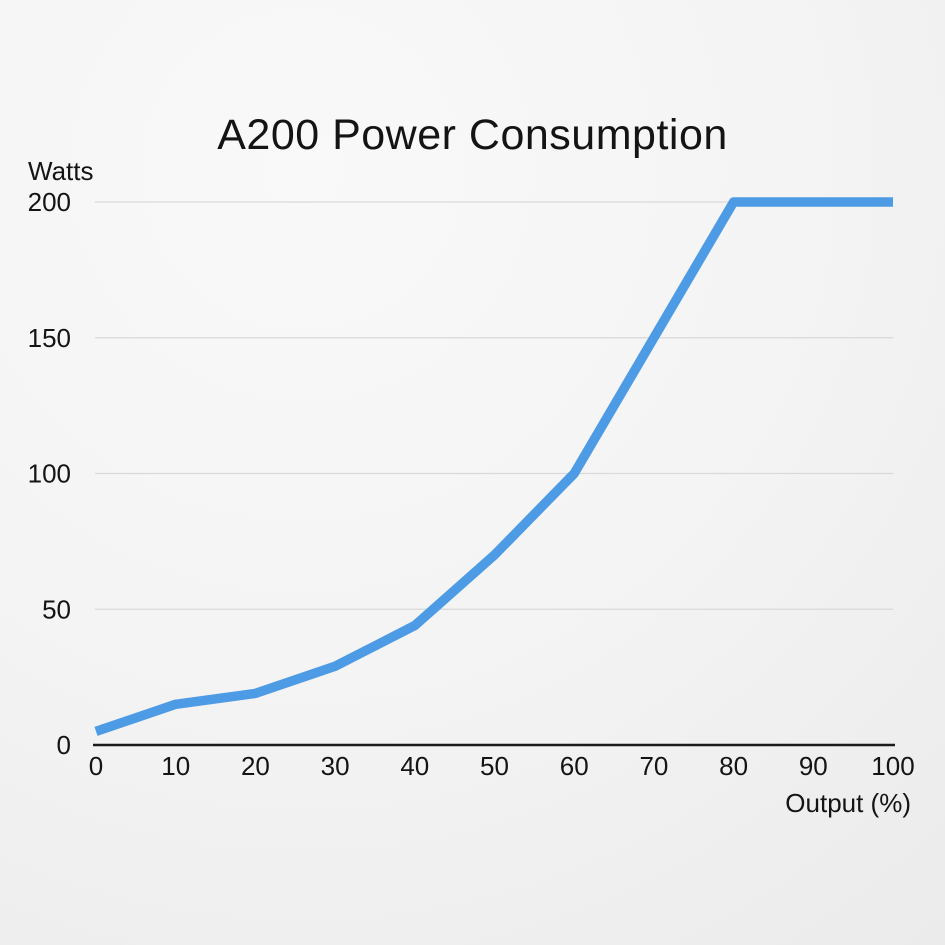 The width and height of the screenshot is (945, 945). I want to click on x-tick-label: 50, so click(494, 766).